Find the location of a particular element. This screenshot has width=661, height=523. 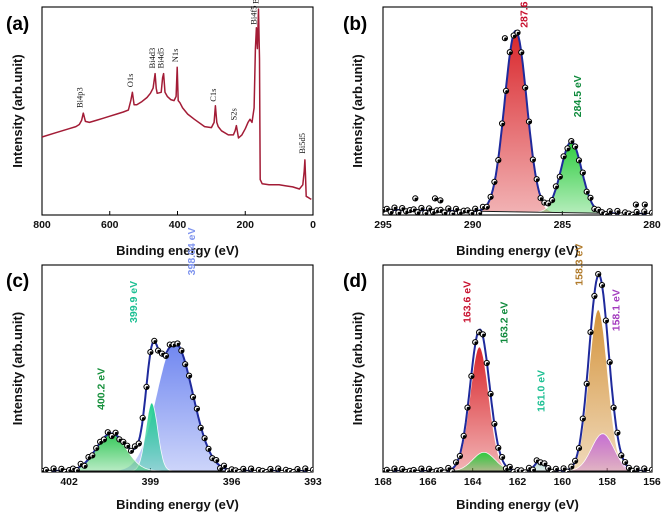

peak-label: 163.6 eV is located at coordinates (467, 302).